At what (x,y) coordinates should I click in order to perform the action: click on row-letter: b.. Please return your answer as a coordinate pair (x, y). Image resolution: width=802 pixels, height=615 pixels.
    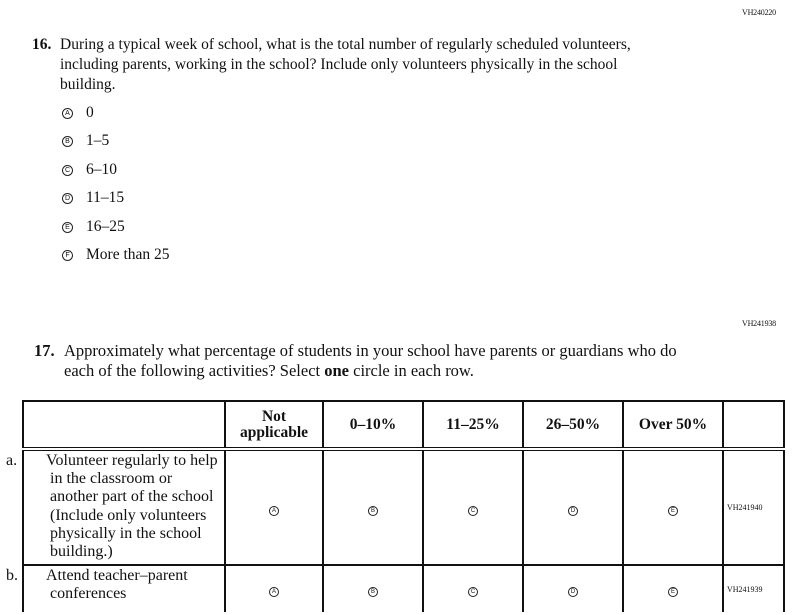
    Looking at the image, I should click on (12, 575).